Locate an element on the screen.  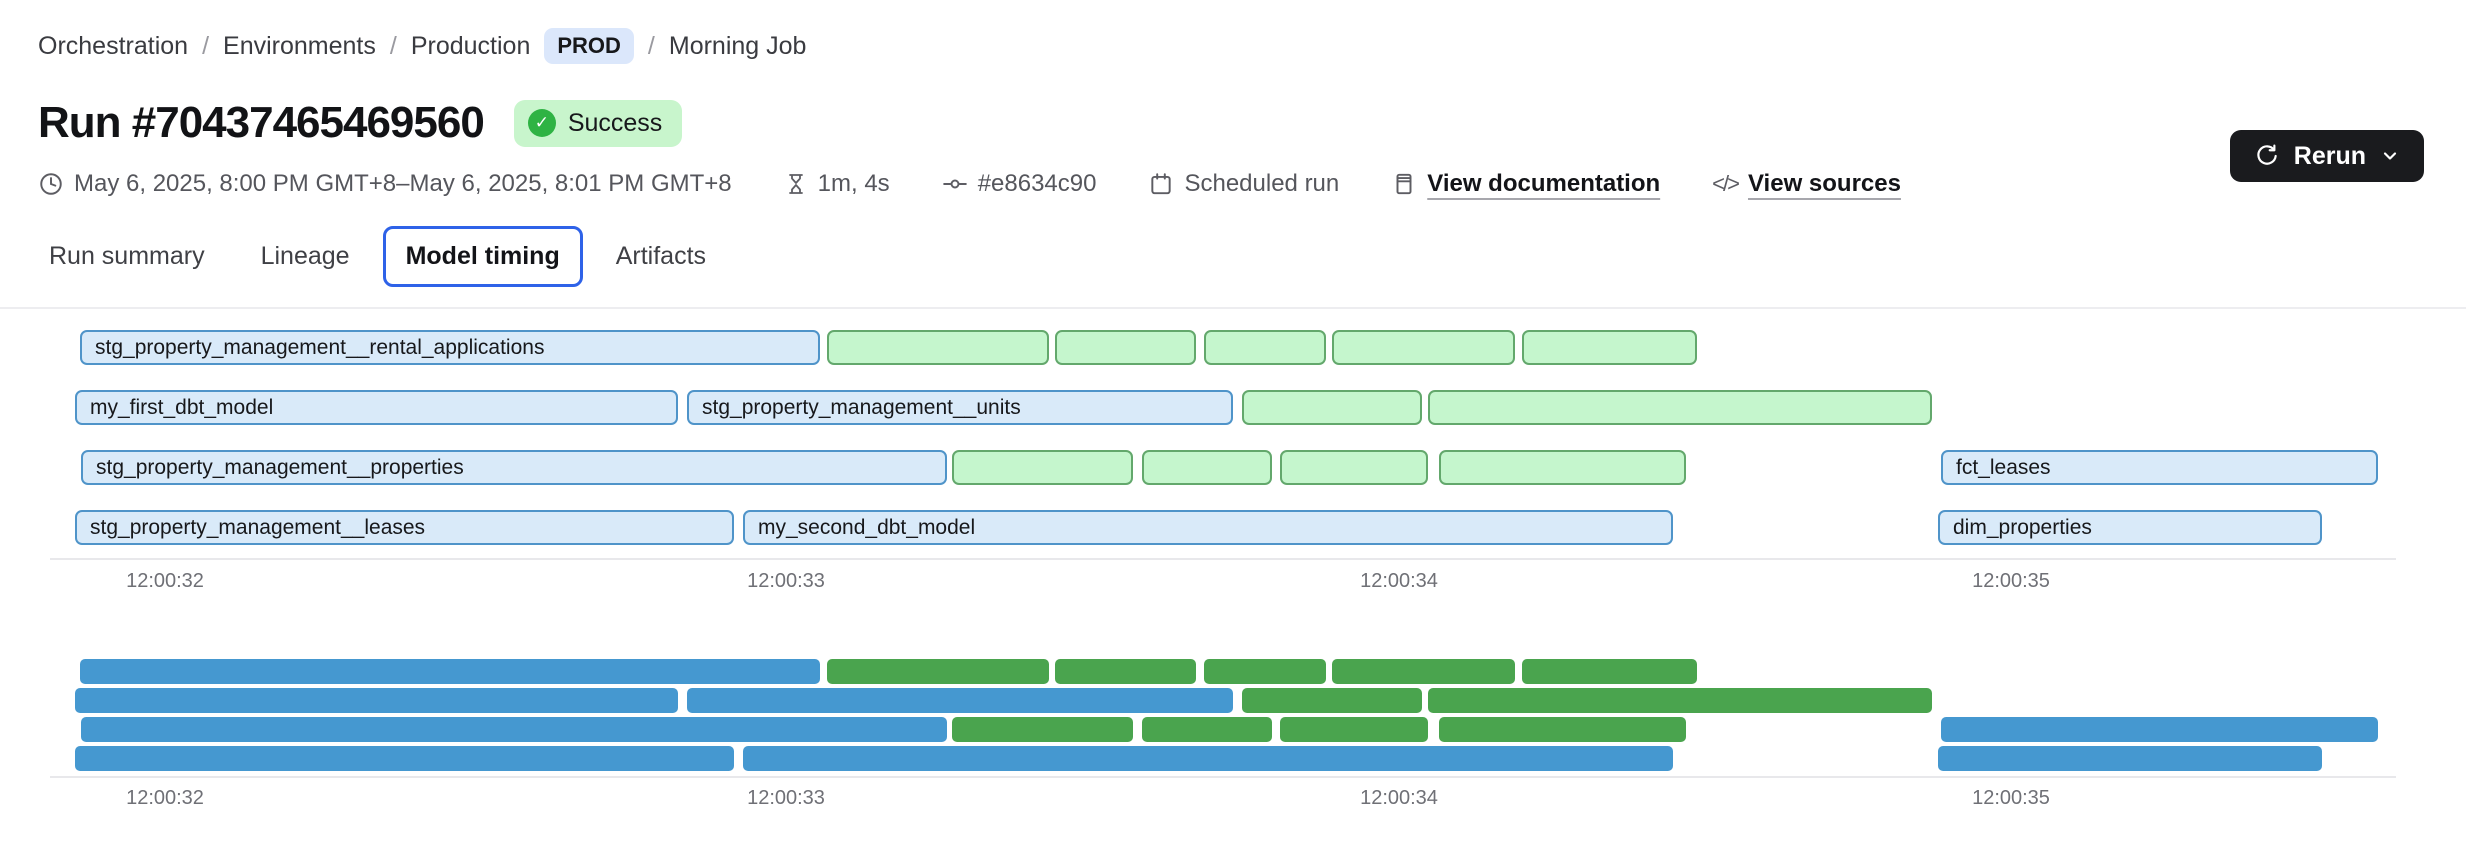
gantt-bar-stg_property_management__properties: stg_property_management__properties is located at coordinates (514, 467).